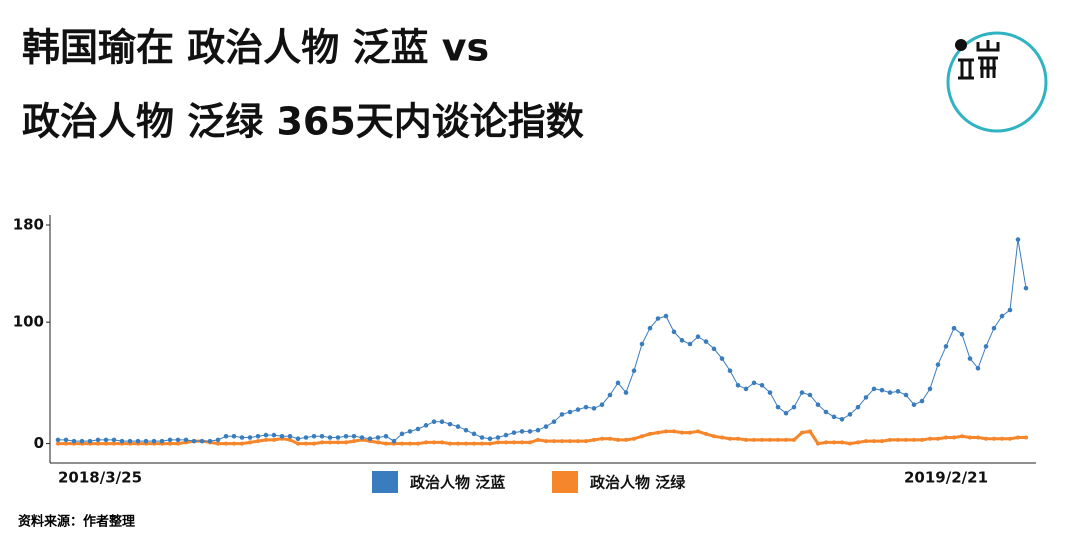 This screenshot has width=1080, height=544. I want to click on x-tick-label: 2019/2/21, so click(946, 478).